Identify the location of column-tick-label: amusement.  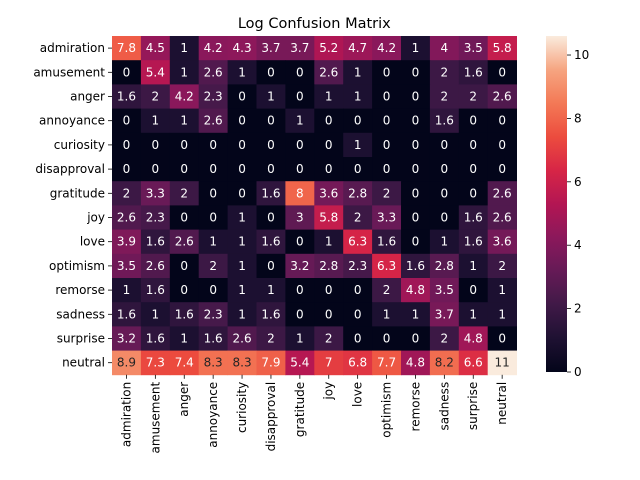
(155, 418).